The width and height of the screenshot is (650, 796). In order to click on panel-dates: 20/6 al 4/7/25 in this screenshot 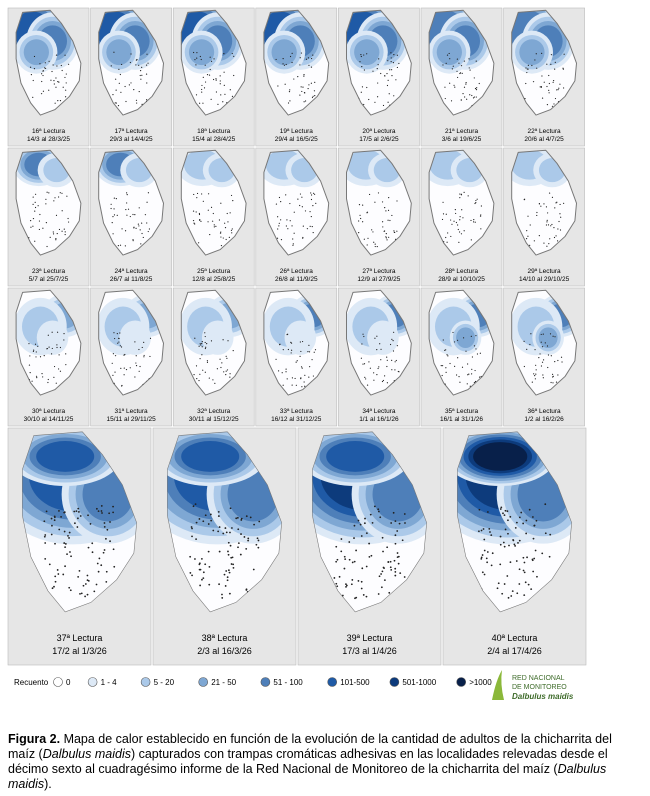, I will do `click(544, 139)`.